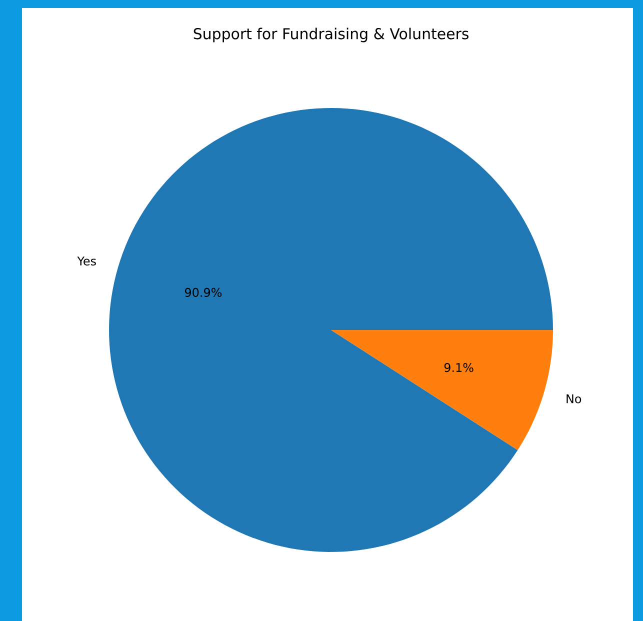  Describe the element at coordinates (574, 399) in the screenshot. I see `slice-label: No` at that location.